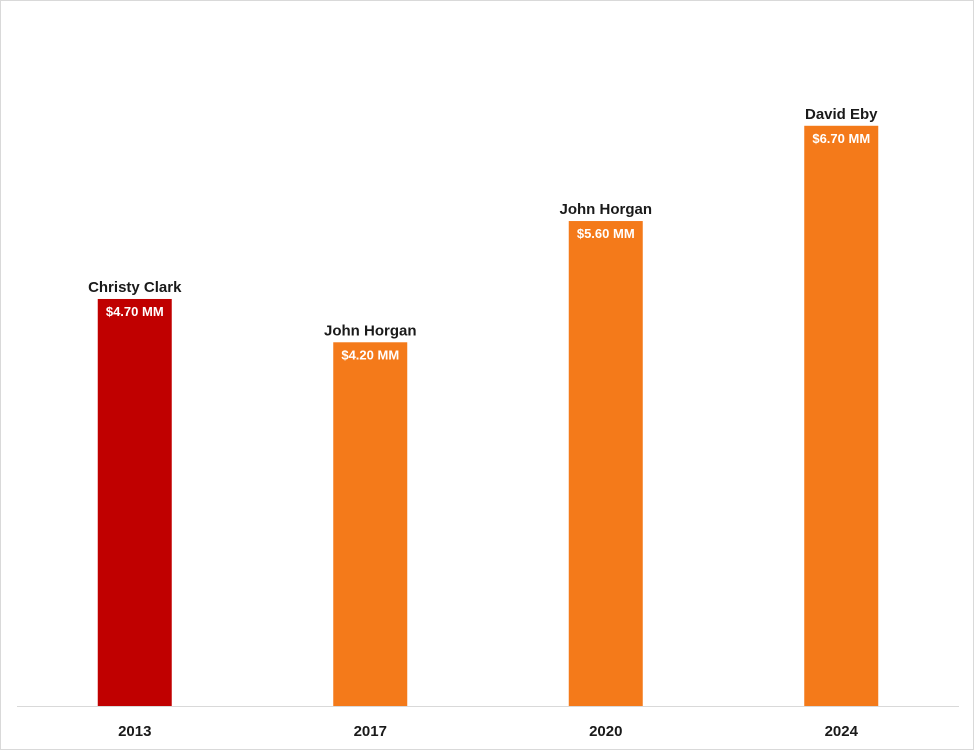  I want to click on annotation-2017: John Horgan, so click(370, 330).